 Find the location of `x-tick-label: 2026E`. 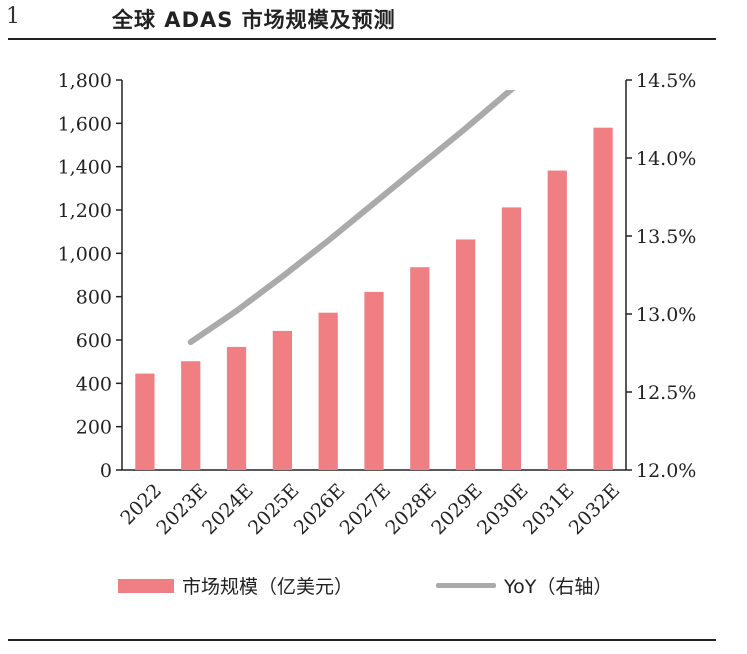

x-tick-label: 2026E is located at coordinates (320, 510).